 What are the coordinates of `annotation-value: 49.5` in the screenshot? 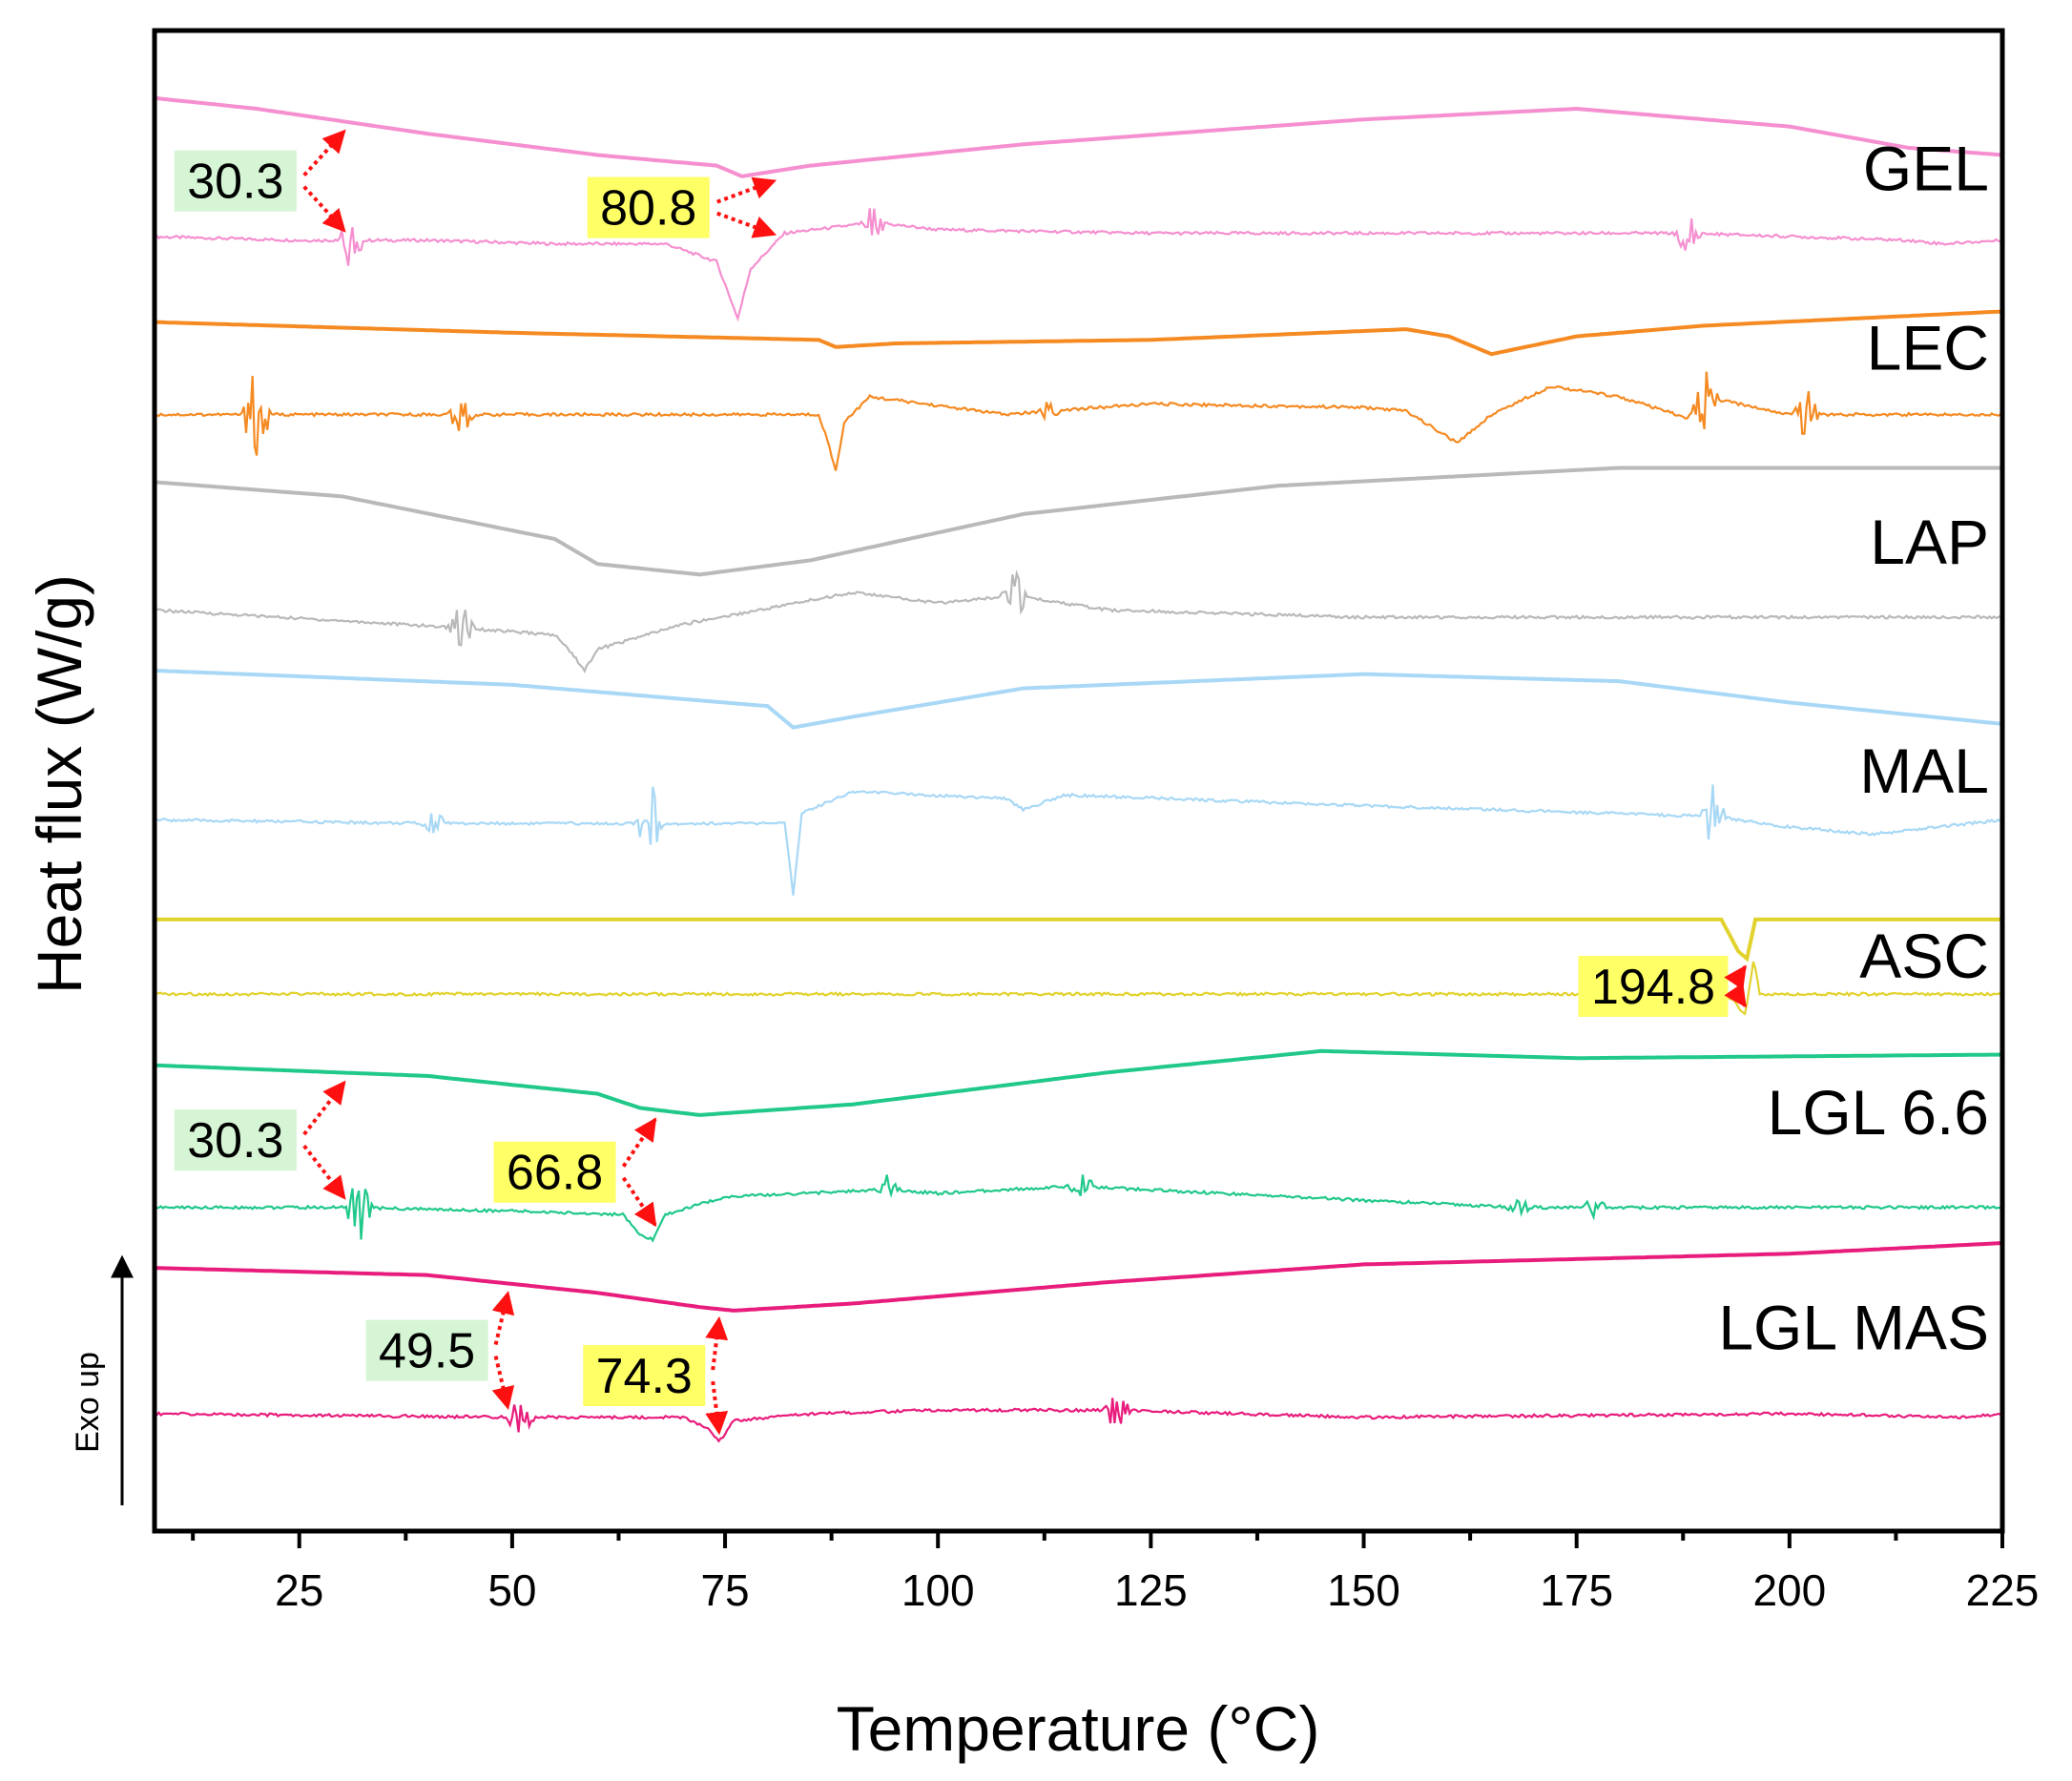 It's located at (427, 1351).